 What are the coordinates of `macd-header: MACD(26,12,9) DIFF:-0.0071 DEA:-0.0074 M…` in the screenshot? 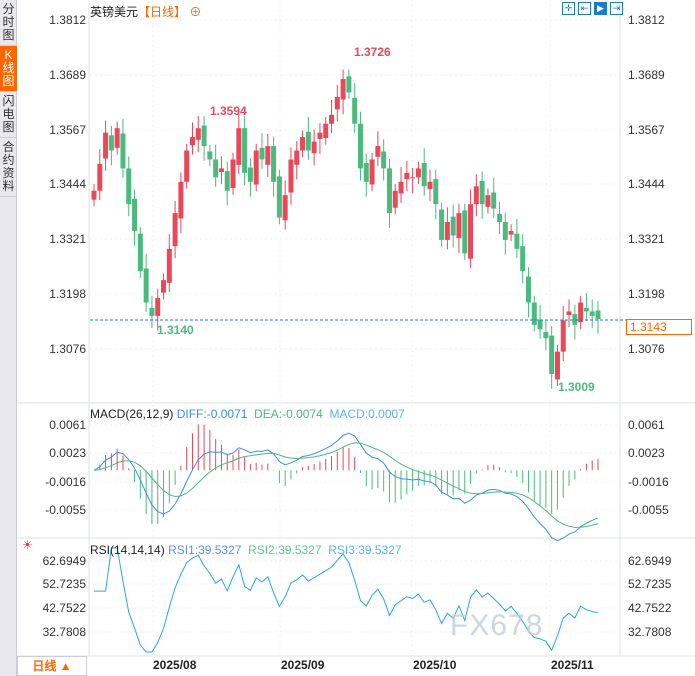 It's located at (247, 414).